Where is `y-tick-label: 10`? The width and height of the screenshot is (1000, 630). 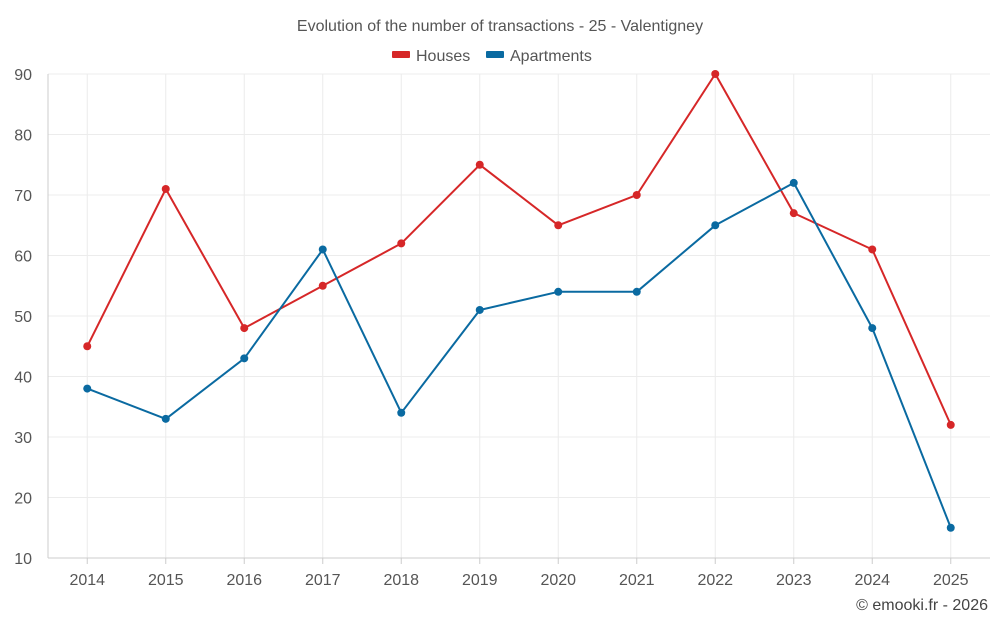 y-tick-label: 10 is located at coordinates (23, 559).